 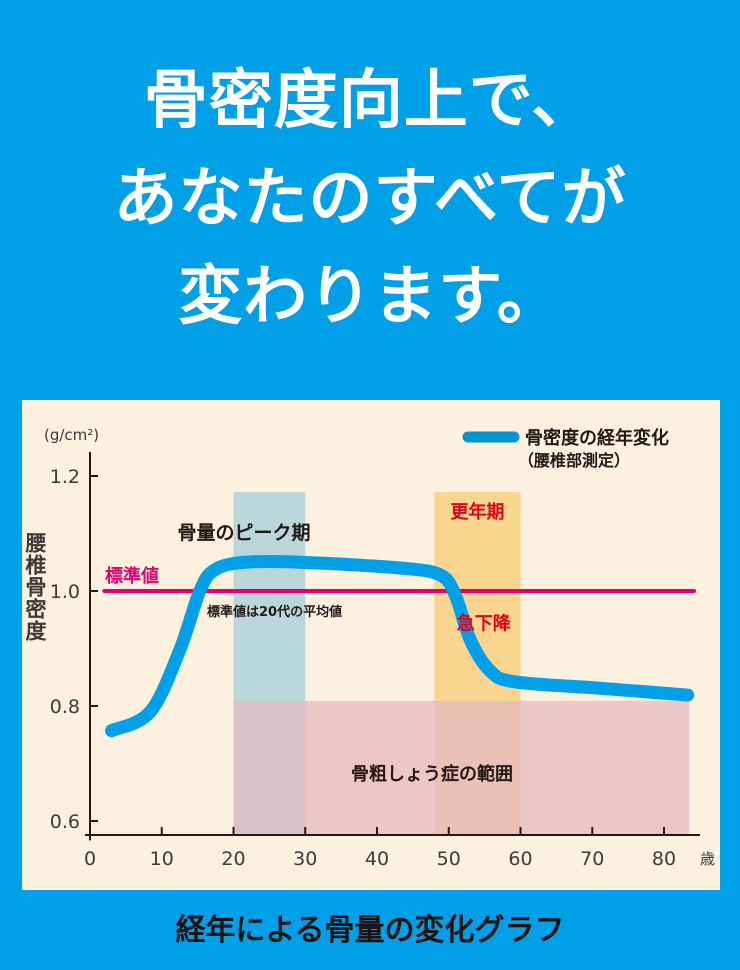 I want to click on x-tick-label: 50, so click(x=449, y=859).